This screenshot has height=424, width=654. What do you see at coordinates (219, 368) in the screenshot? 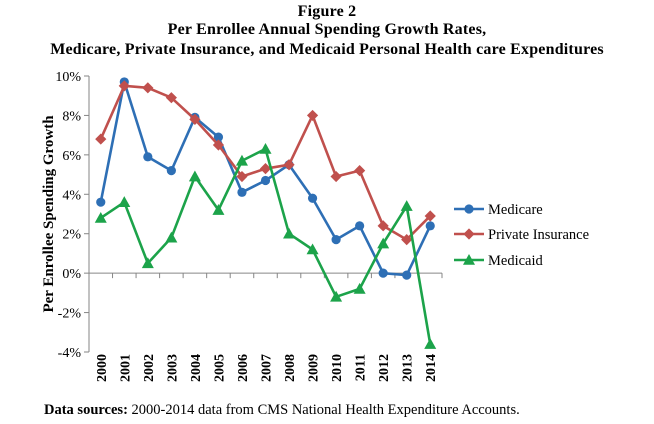
I see `x-tick-label: 2005` at bounding box center [219, 368].